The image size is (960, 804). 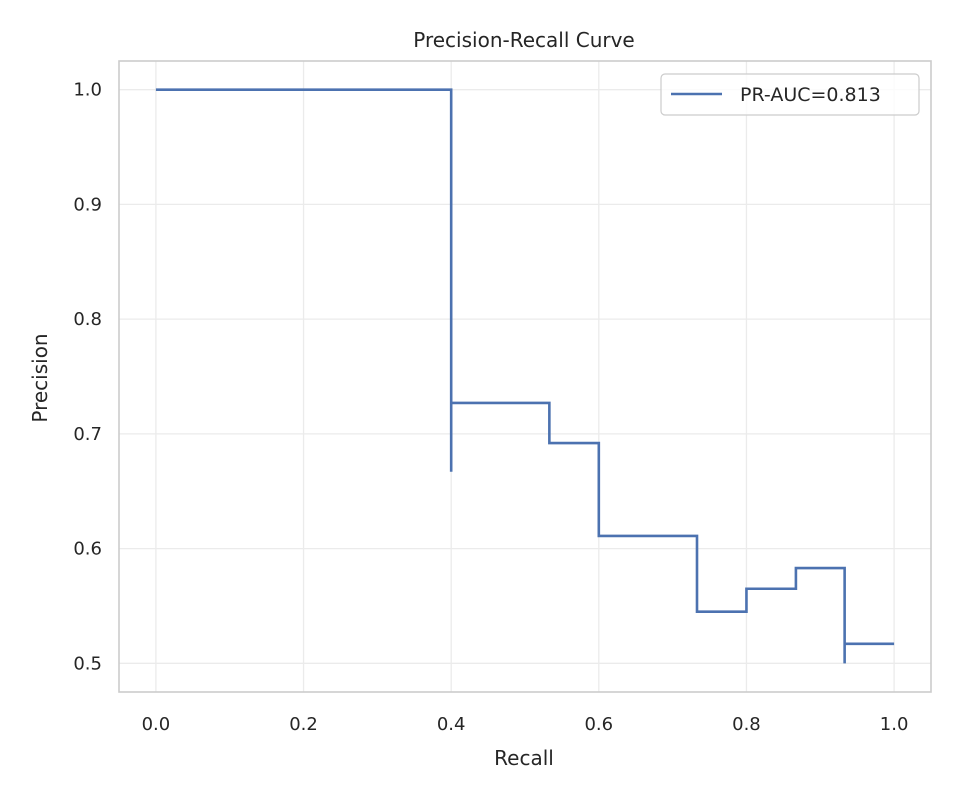 I want to click on y-axis-label: Precision, so click(x=40, y=377).